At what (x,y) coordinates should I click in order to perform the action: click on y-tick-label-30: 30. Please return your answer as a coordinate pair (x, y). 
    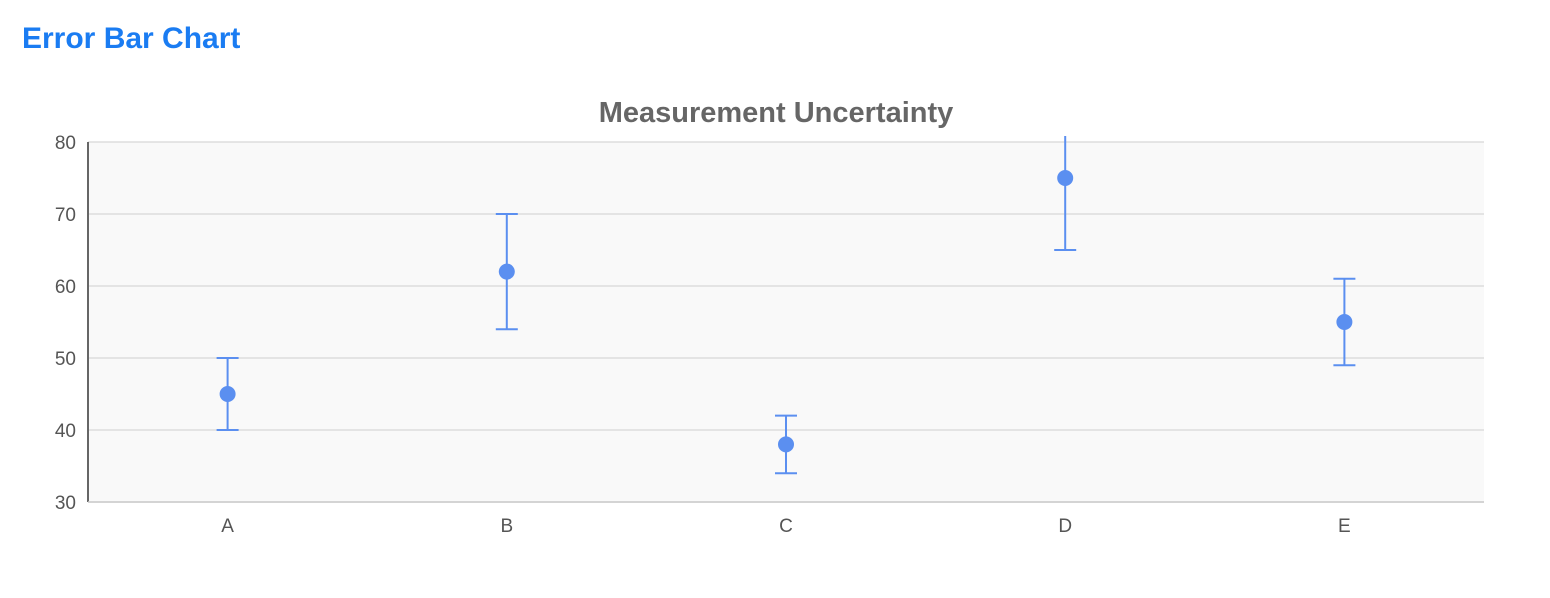
    Looking at the image, I should click on (65, 503).